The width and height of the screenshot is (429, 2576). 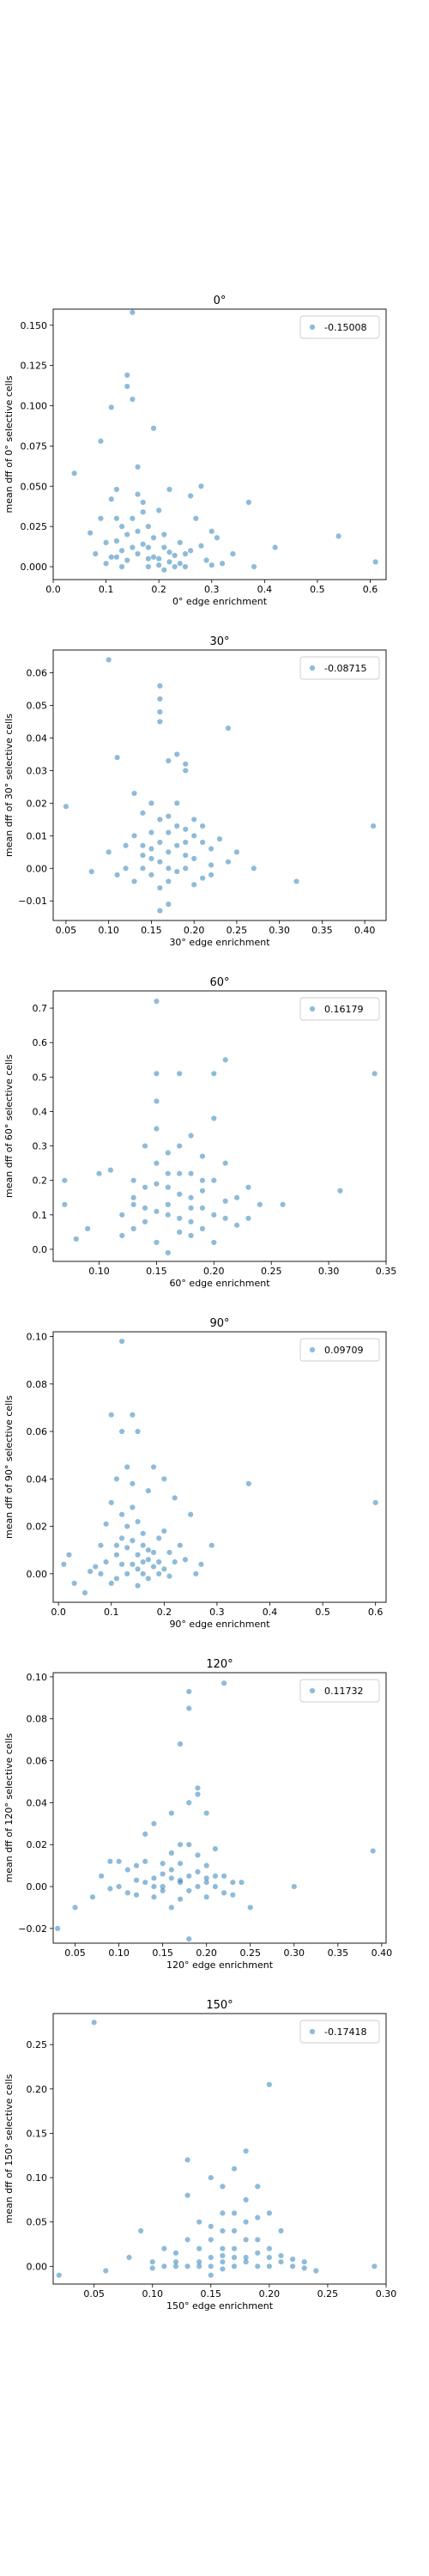 What do you see at coordinates (194, 930) in the screenshot?
I see `x-tick-label: 0.20` at bounding box center [194, 930].